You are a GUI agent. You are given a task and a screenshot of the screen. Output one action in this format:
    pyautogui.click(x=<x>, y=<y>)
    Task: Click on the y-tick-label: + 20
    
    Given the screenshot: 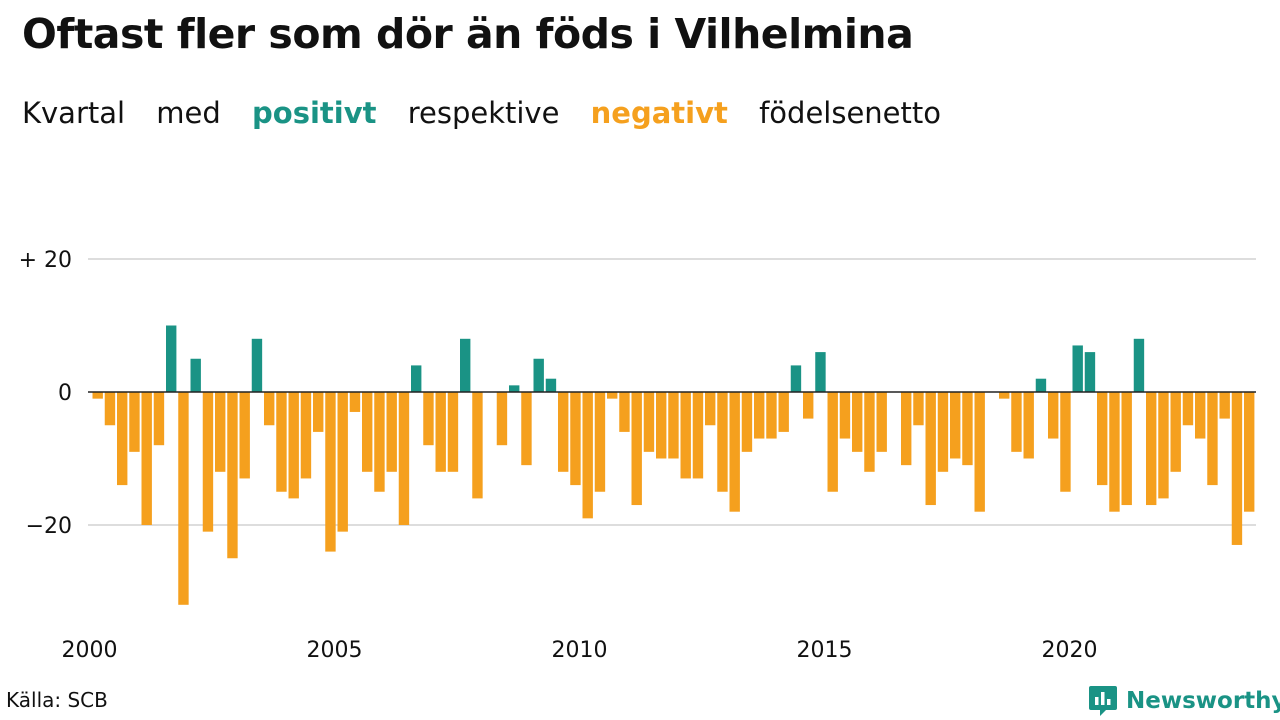 What is the action you would take?
    pyautogui.click(x=45, y=260)
    